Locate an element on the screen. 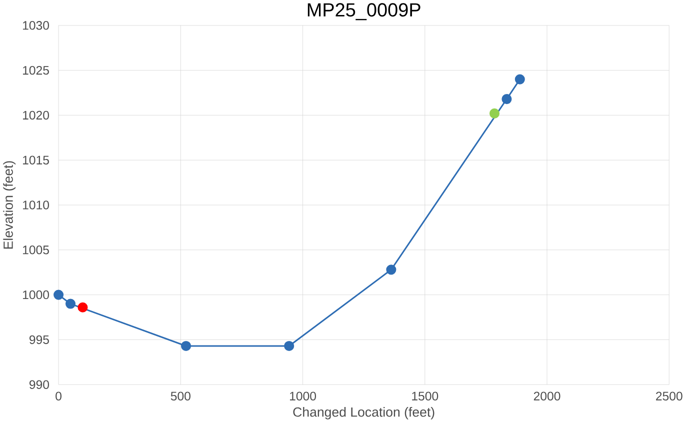 The width and height of the screenshot is (686, 423). x-axis-title: Changed Location (feet) is located at coordinates (363, 413).